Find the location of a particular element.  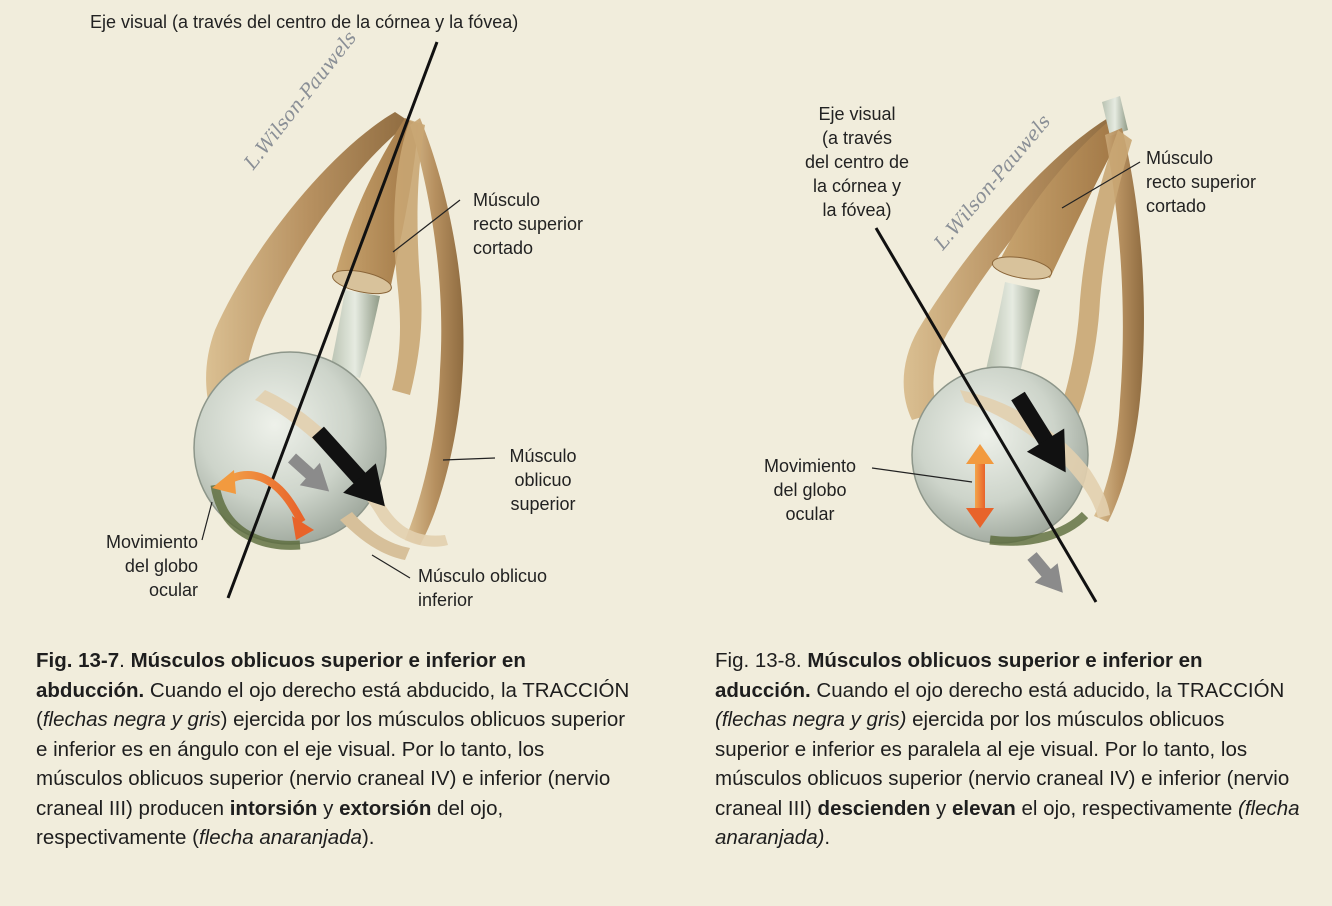

fig-13-8-drawing is located at coordinates (1007, 349).